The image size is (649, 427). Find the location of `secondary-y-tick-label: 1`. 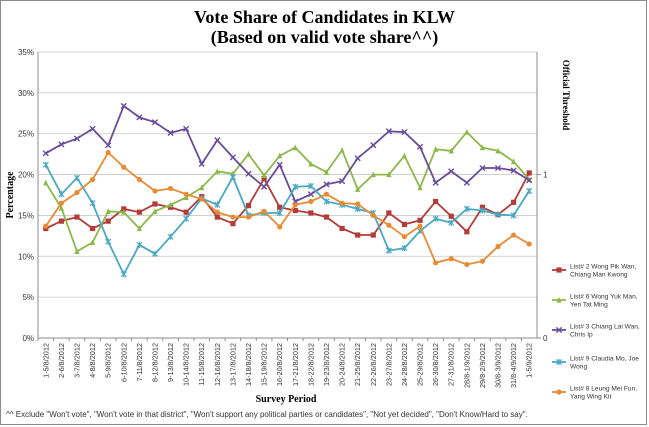

secondary-y-tick-label: 1 is located at coordinates (545, 175).